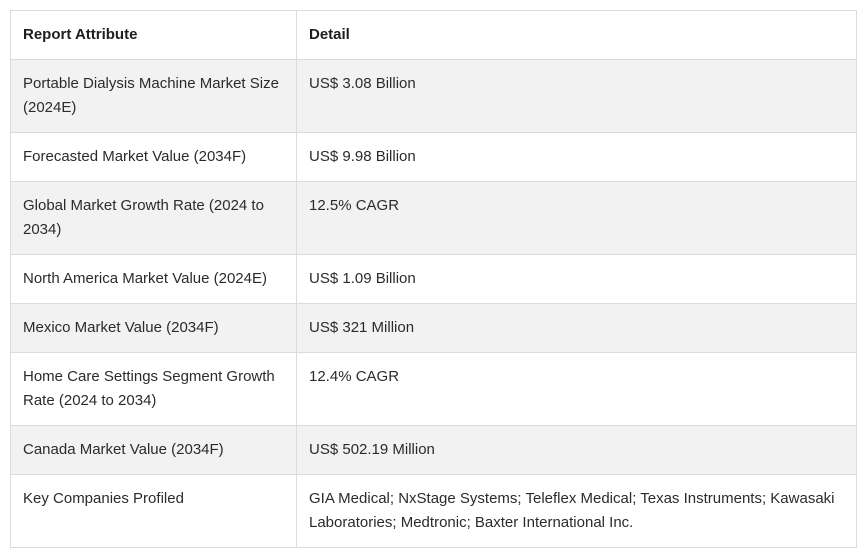 The height and width of the screenshot is (550, 867). I want to click on row-attribute: Forecasted Market Value (2034F), so click(153, 157).